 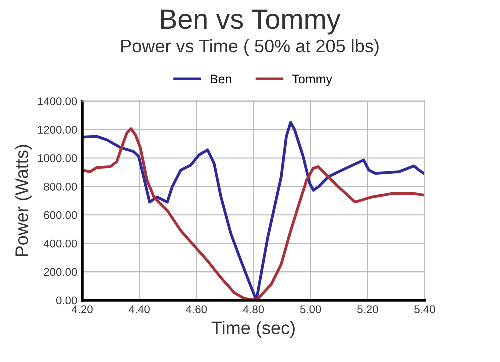 I want to click on x-tick-label: 5.20, so click(x=368, y=310).